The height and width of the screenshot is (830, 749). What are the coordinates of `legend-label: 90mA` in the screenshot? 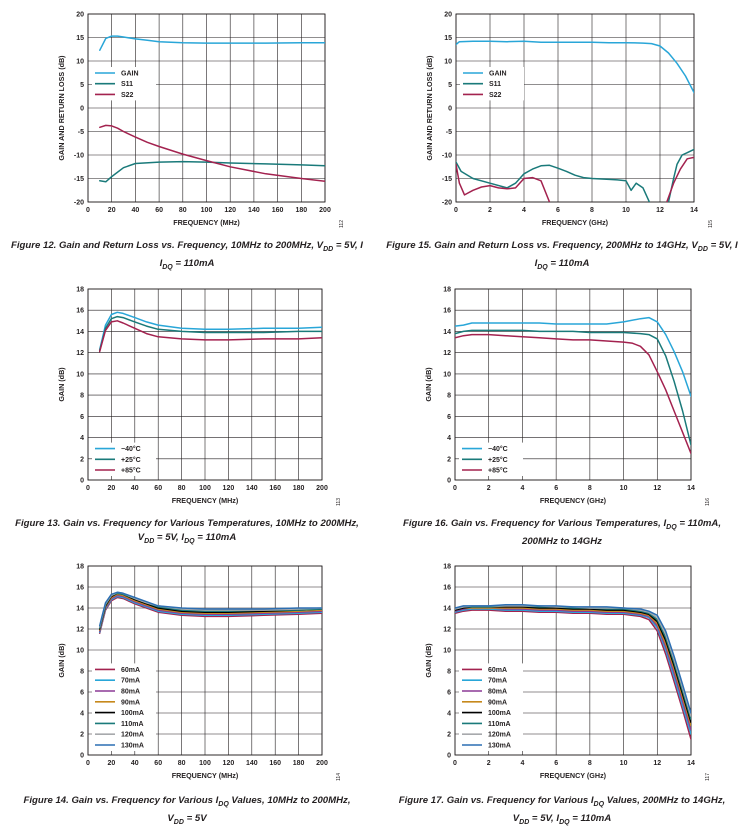 It's located at (497, 702).